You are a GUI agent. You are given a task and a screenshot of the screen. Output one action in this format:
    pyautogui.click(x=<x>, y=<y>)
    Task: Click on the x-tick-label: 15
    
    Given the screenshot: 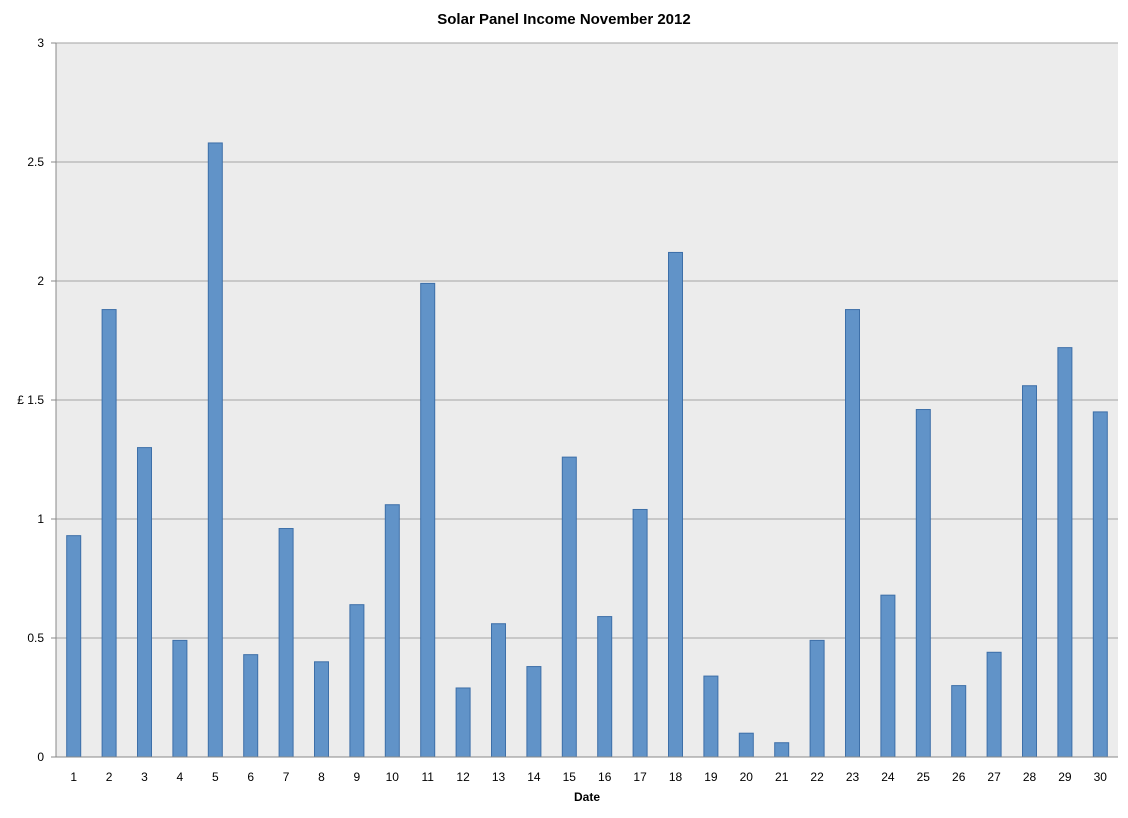 What is the action you would take?
    pyautogui.click(x=570, y=777)
    